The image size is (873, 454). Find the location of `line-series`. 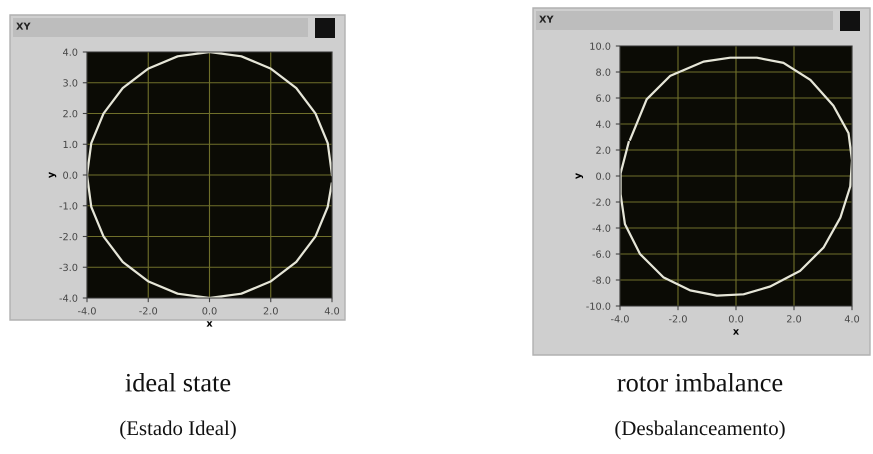

line-series is located at coordinates (736, 176).